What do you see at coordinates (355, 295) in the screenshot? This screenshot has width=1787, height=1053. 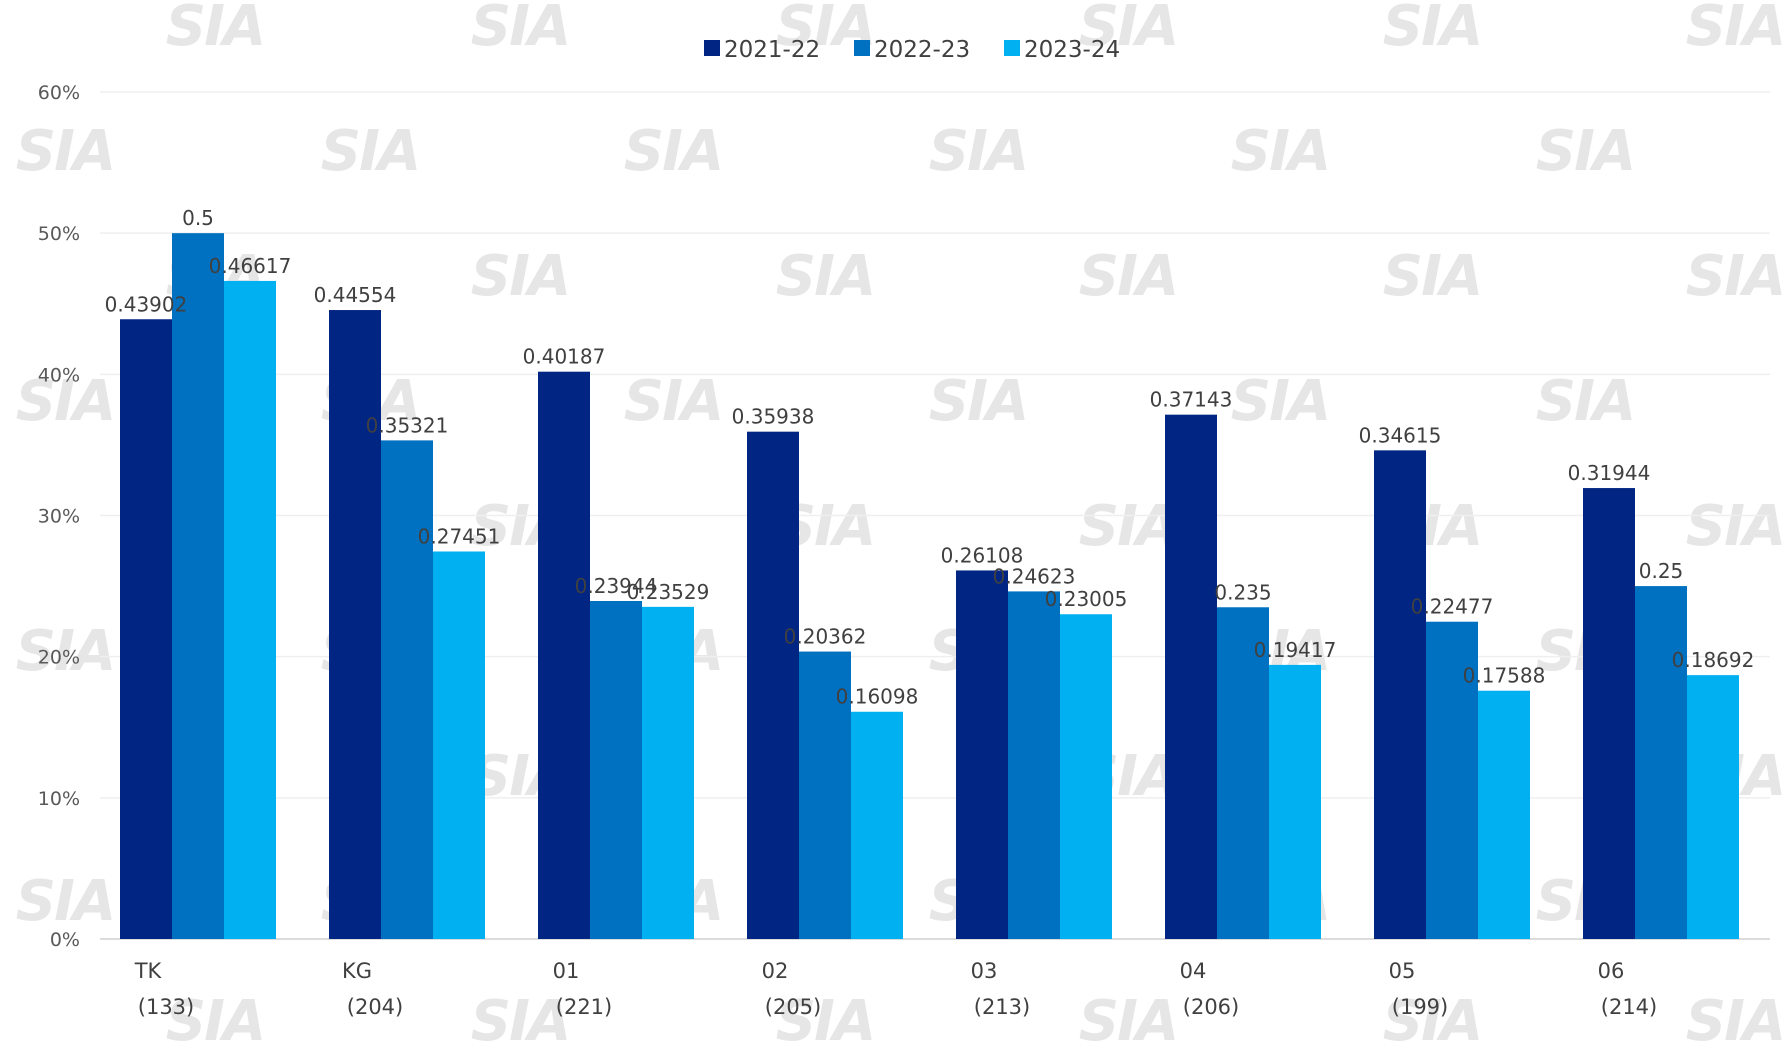 I see `data-label: 0.44554` at bounding box center [355, 295].